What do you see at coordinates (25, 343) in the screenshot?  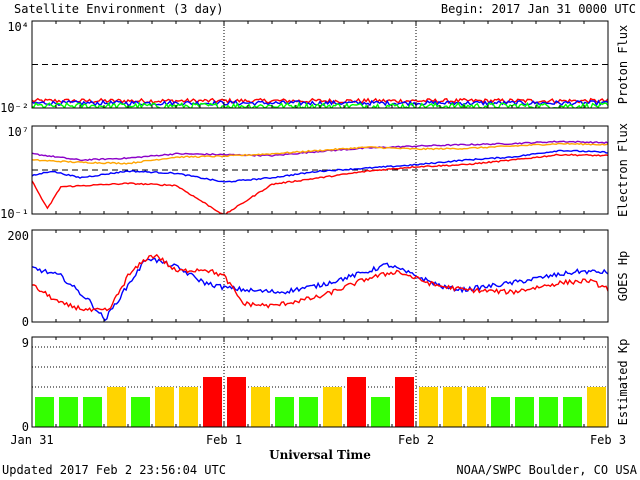 I see `kp-y-tick-max: 9` at bounding box center [25, 343].